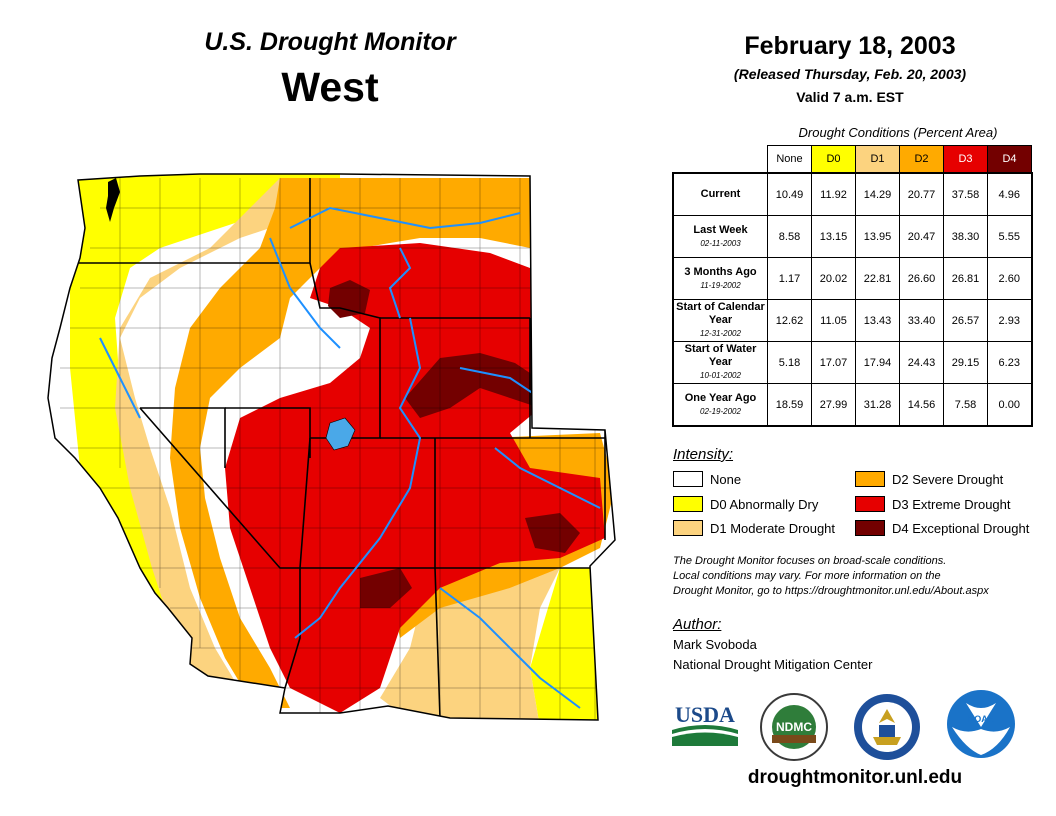  What do you see at coordinates (720, 320) in the screenshot?
I see `row-label: Start of Calendar Year 12-31-2002` at bounding box center [720, 320].